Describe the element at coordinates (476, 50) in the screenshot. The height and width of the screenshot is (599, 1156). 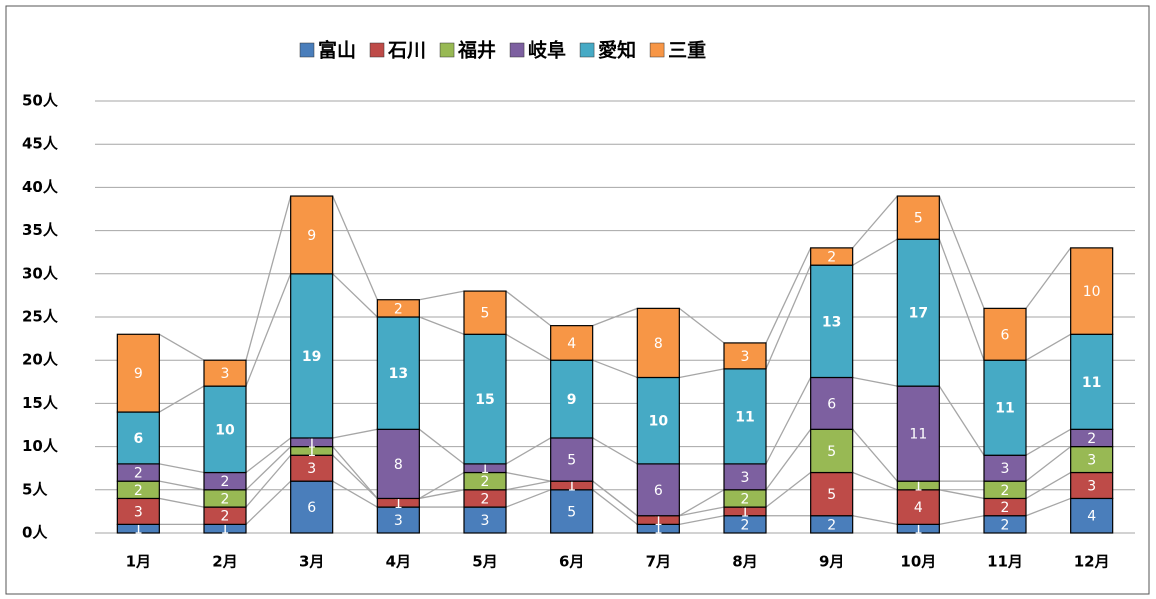
I see `legend-label: 福井` at that location.